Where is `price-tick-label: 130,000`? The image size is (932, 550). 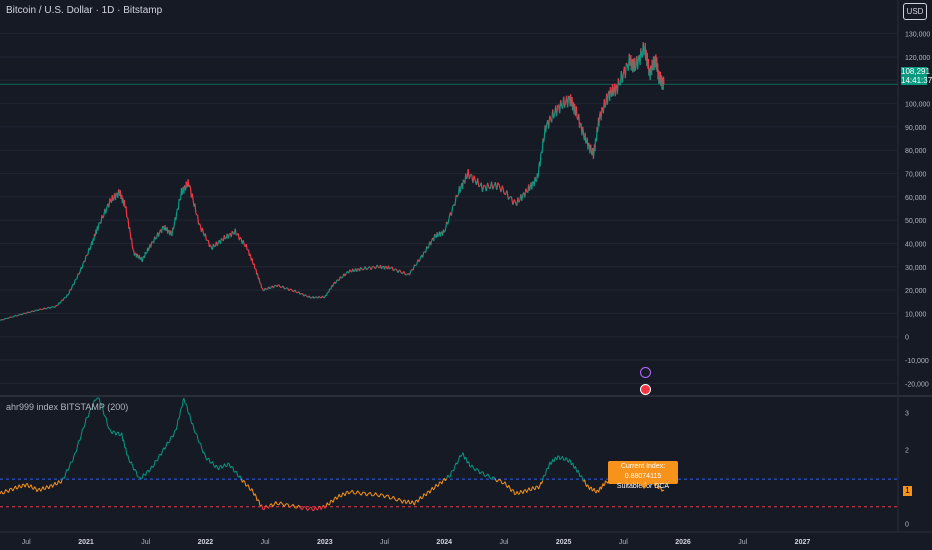 price-tick-label: 130,000 is located at coordinates (917, 35).